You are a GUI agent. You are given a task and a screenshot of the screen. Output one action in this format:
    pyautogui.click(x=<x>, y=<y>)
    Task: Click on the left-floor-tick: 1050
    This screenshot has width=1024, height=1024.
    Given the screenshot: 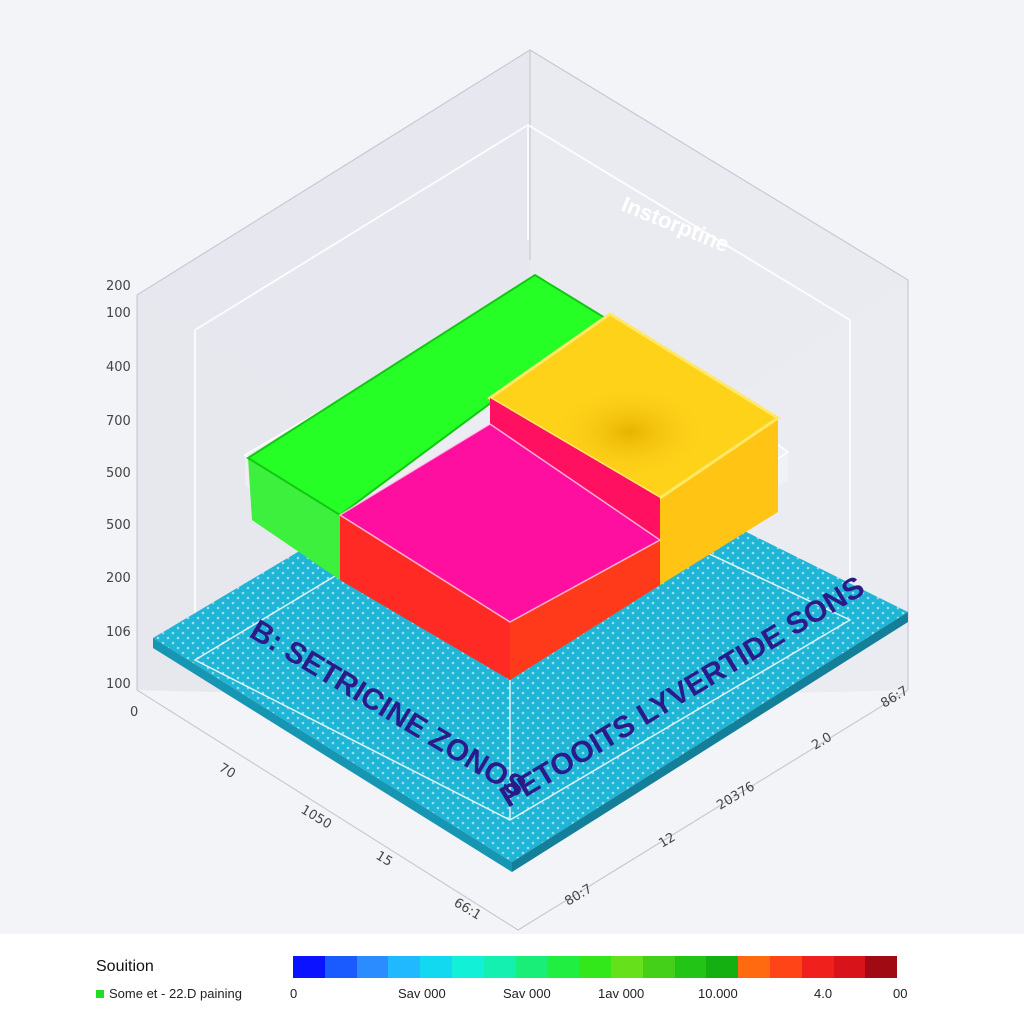 What is the action you would take?
    pyautogui.click(x=316, y=818)
    